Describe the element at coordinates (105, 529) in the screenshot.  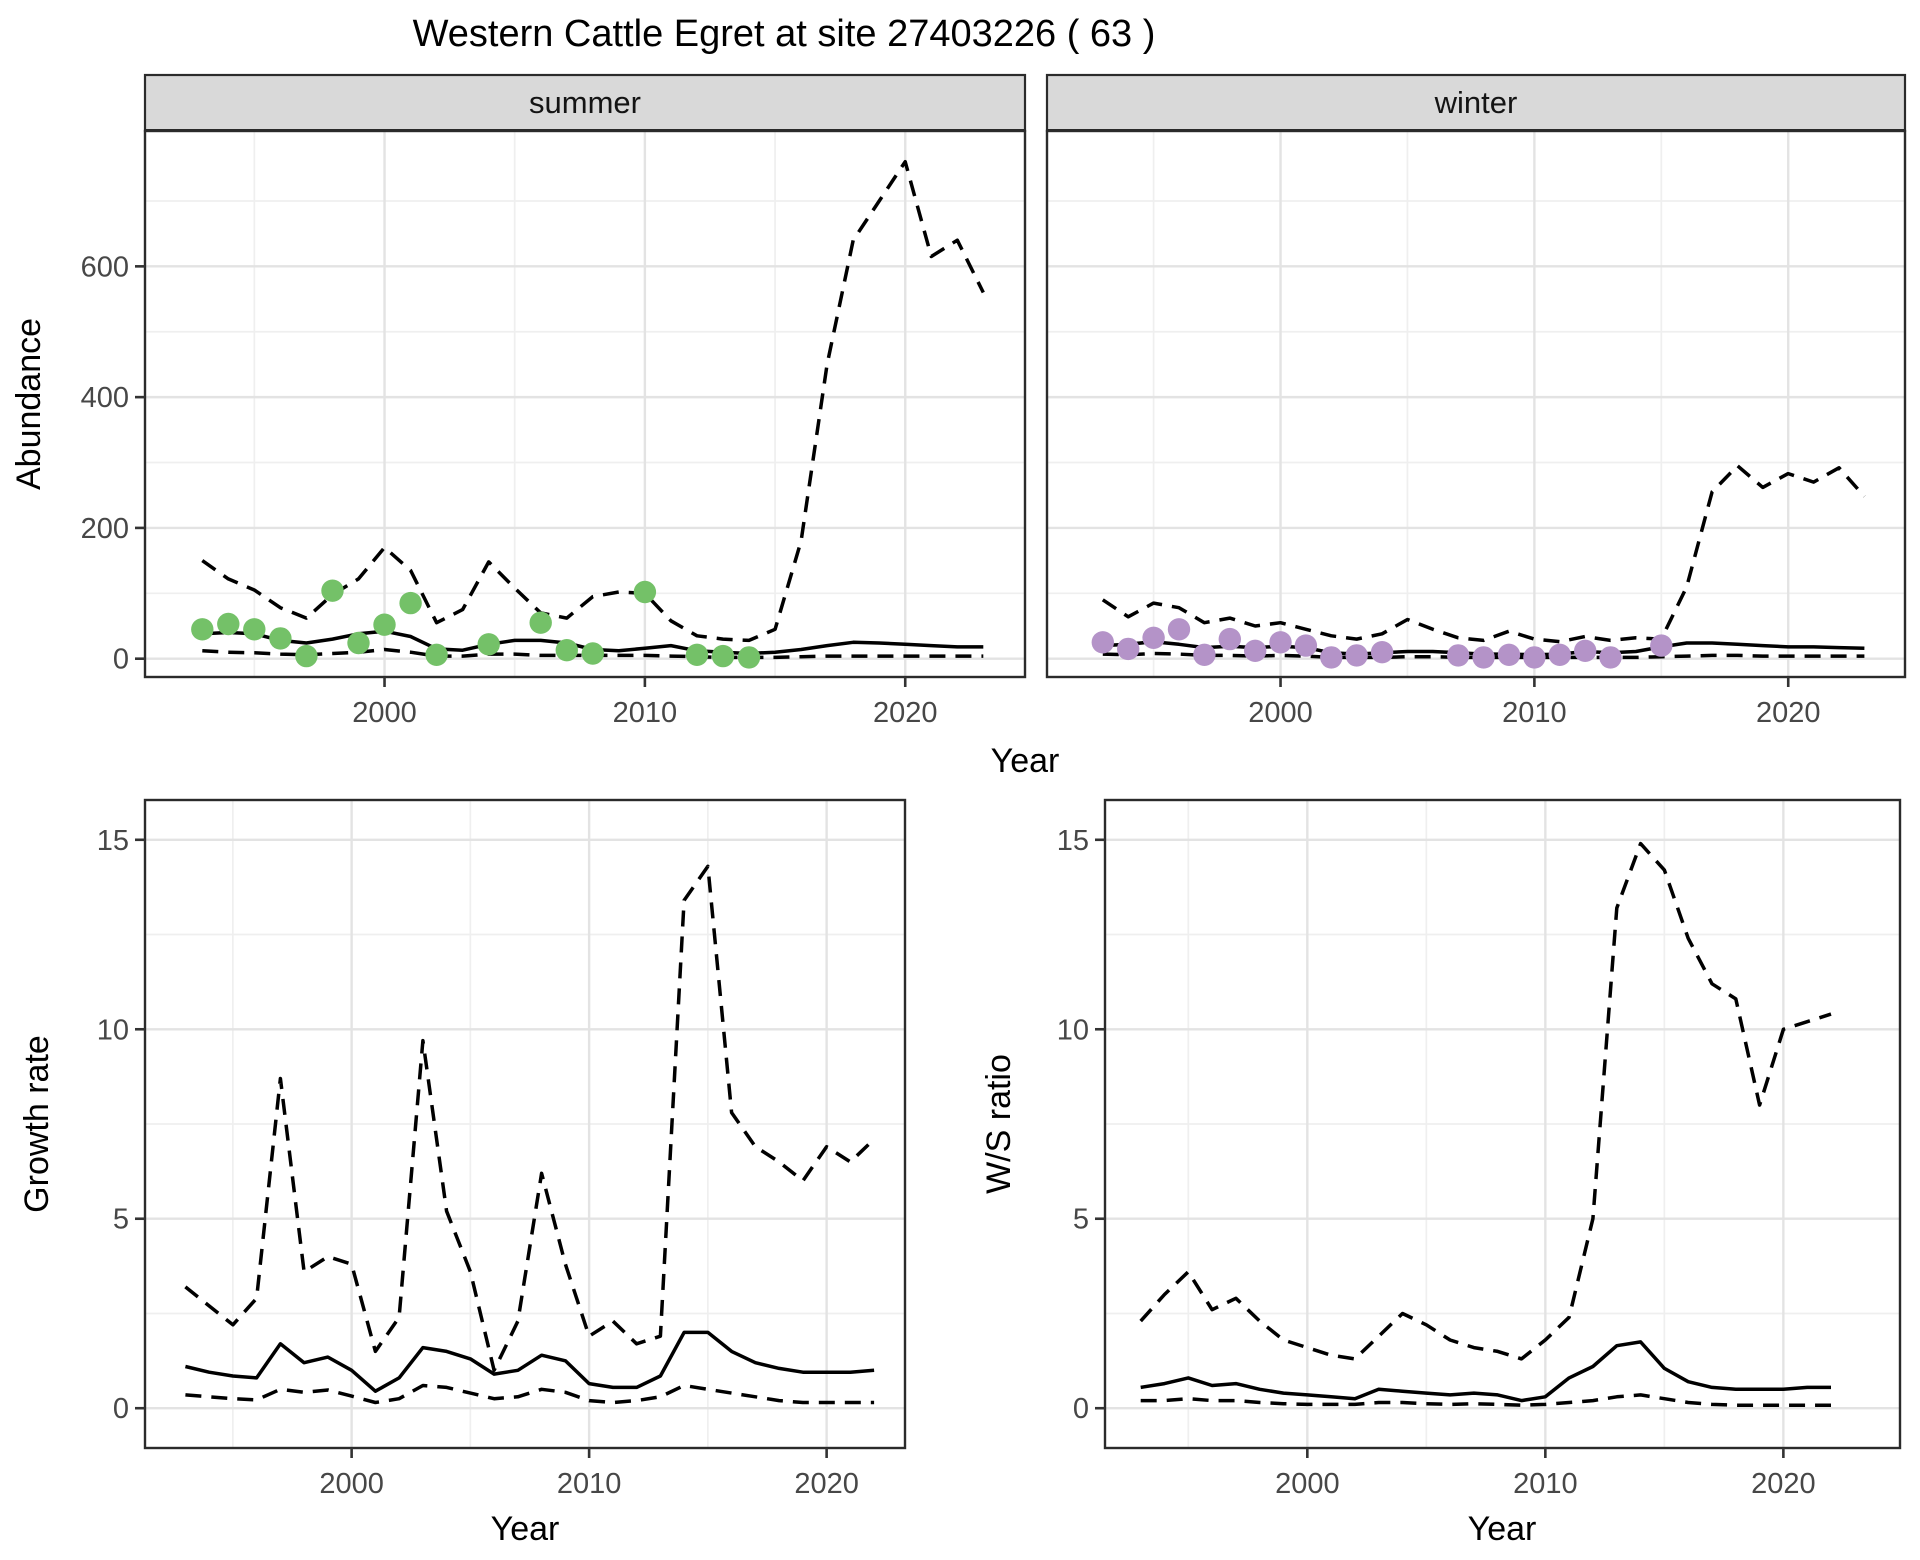
I see `y-tick-label: 200` at that location.